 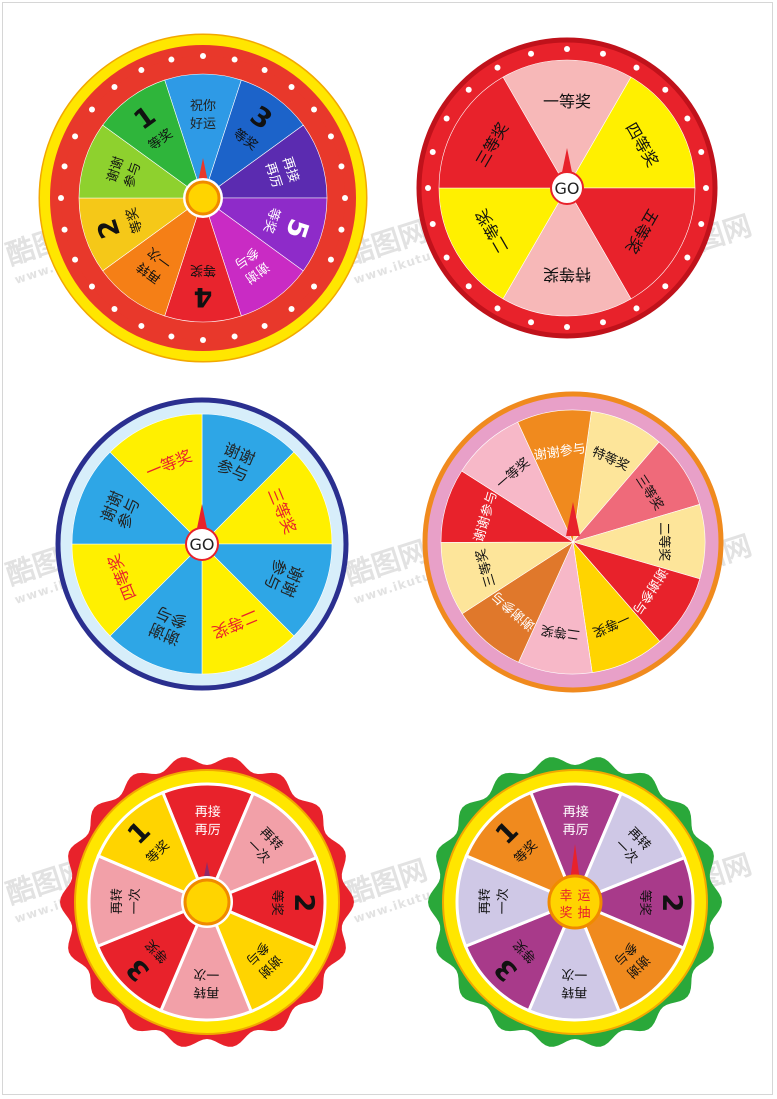 What do you see at coordinates (567, 274) in the screenshot?
I see `segment-label: 特等奖` at bounding box center [567, 274].